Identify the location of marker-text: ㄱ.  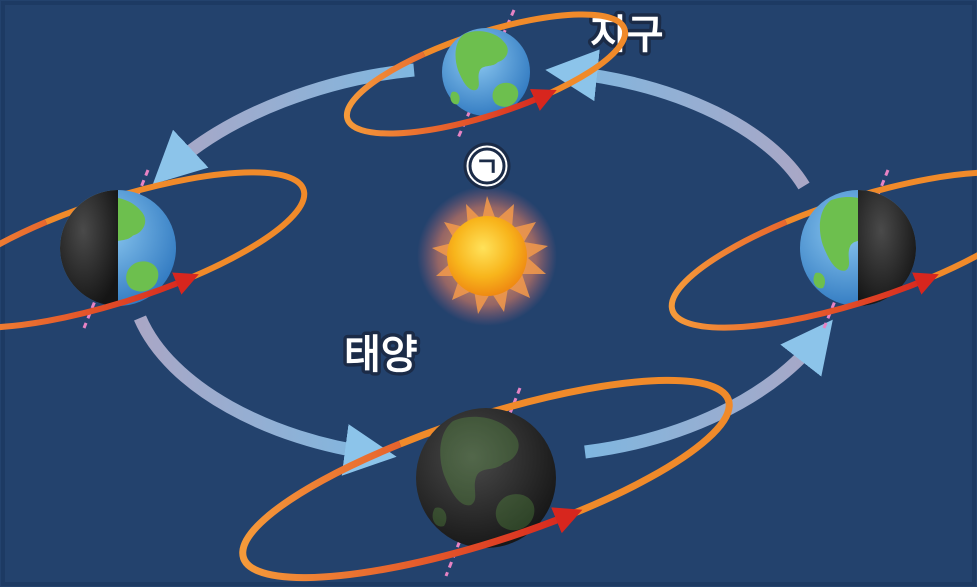
(487, 168).